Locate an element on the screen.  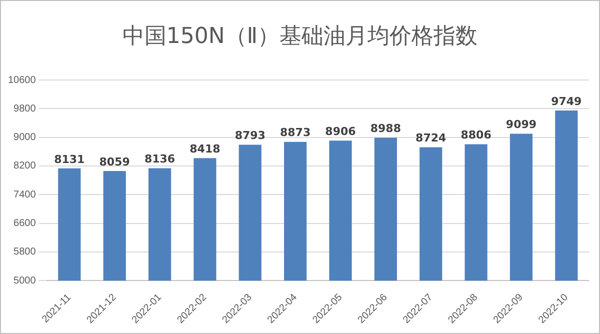
y-tick-label: 8200 is located at coordinates (25, 166).